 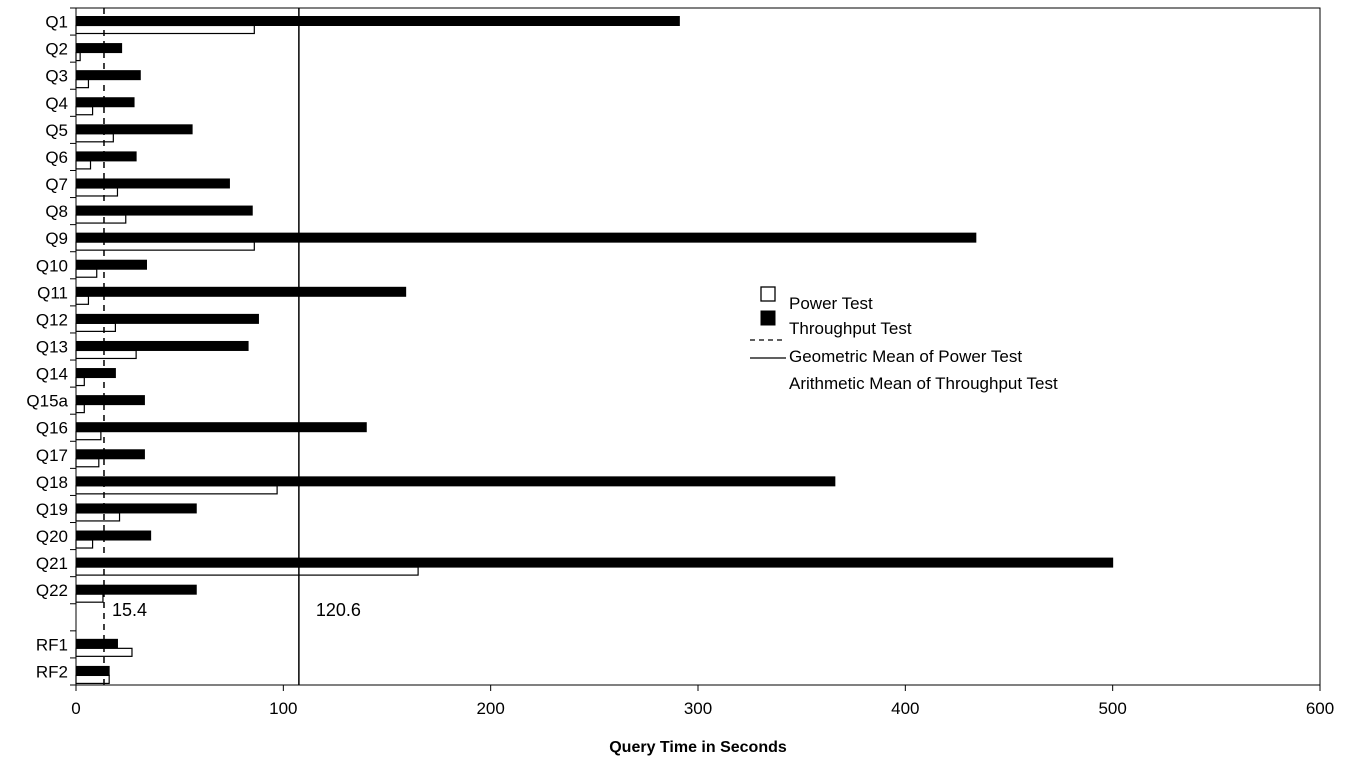 What do you see at coordinates (52, 536) in the screenshot?
I see `y-tick-label: Q20` at bounding box center [52, 536].